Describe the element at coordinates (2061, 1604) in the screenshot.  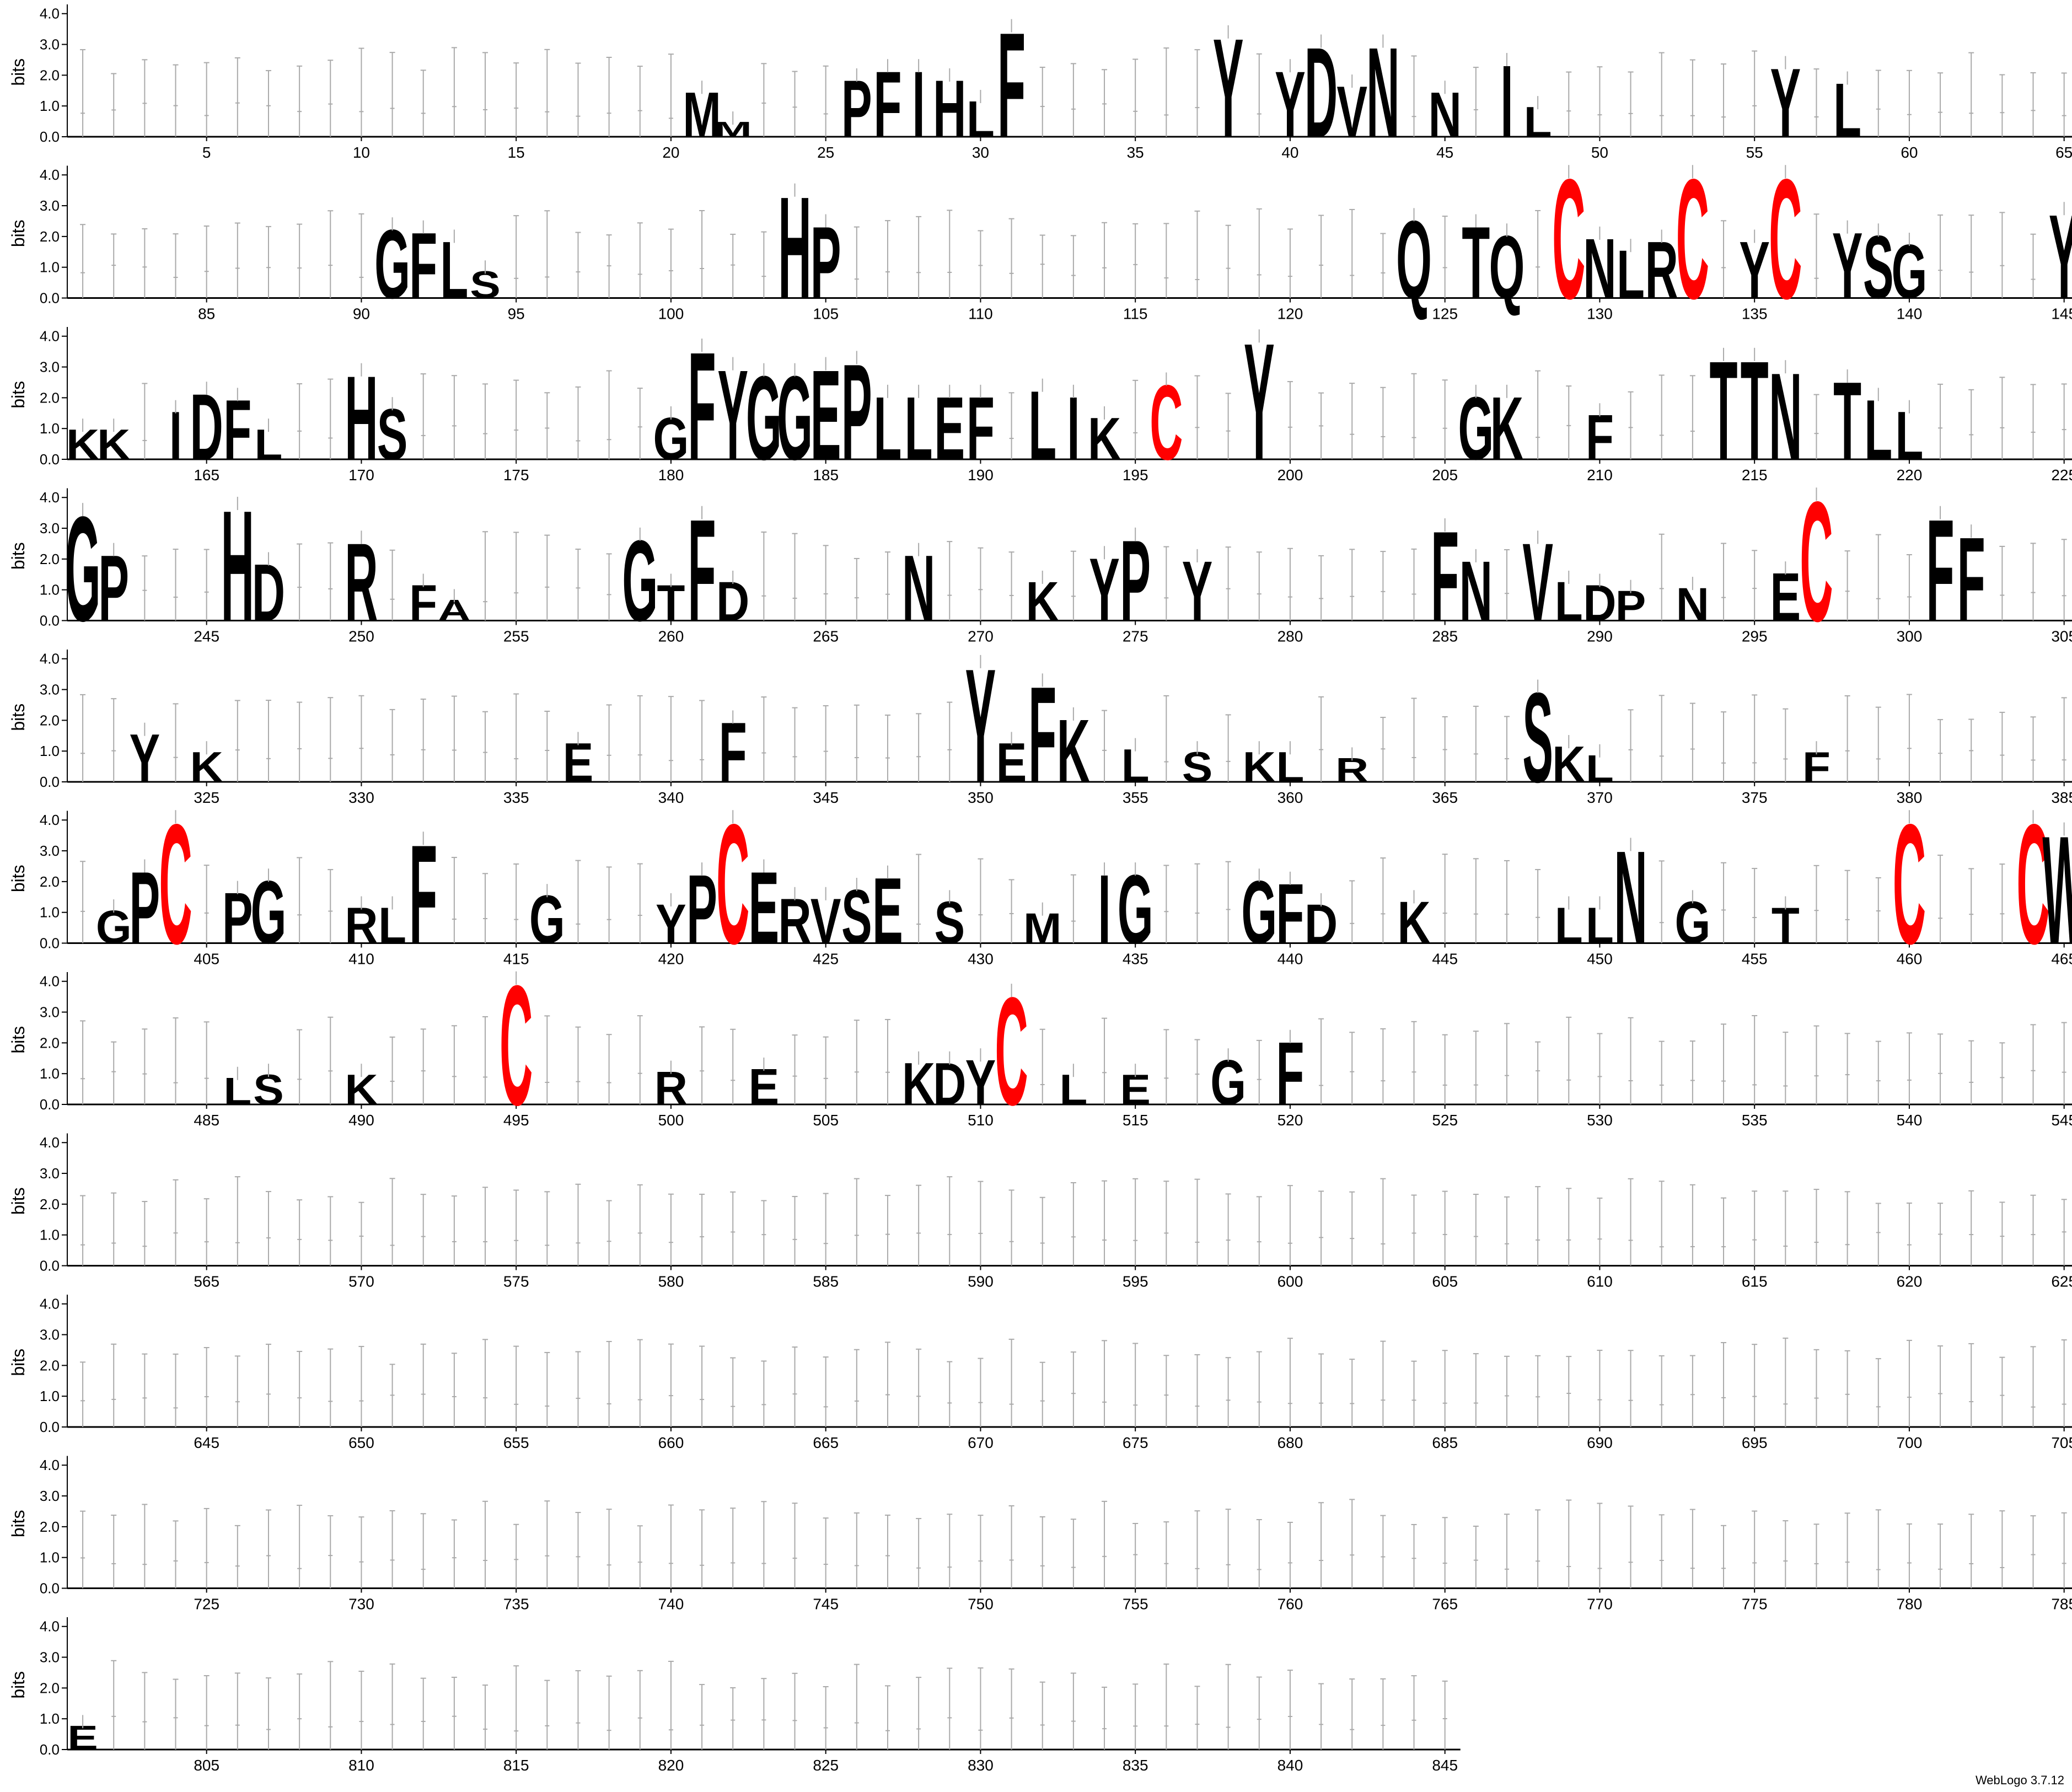
I see `x-tick-label: 785` at that location.